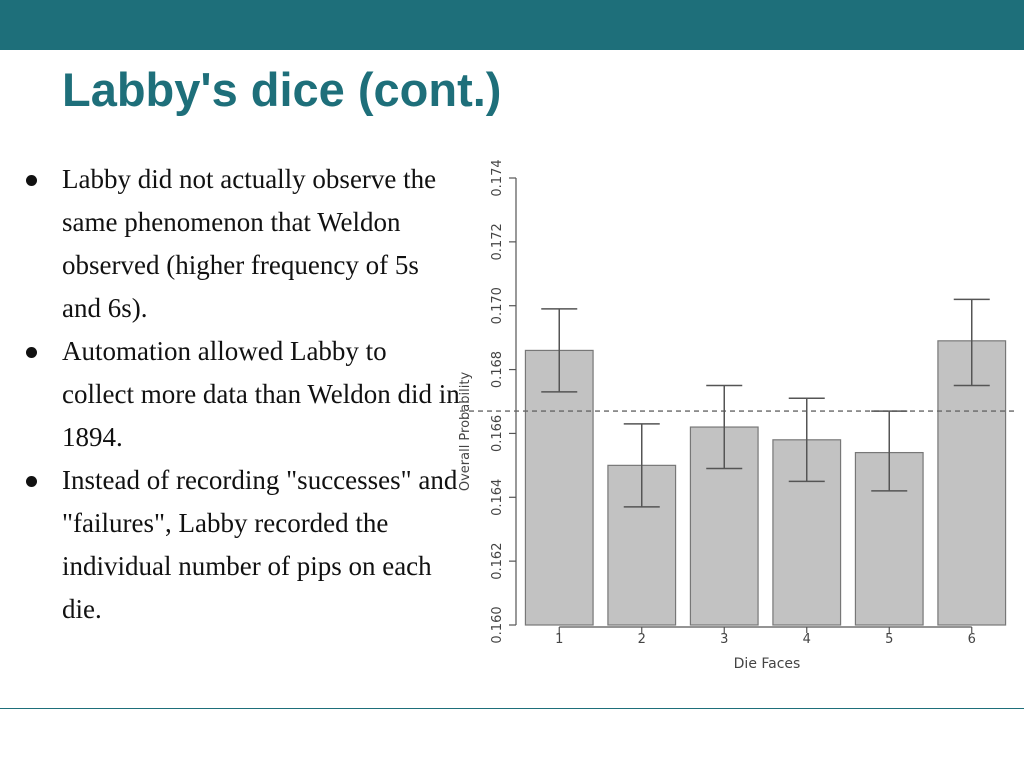 This screenshot has width=1024, height=768. Describe the element at coordinates (807, 639) in the screenshot. I see `x-tick-label: 4` at that location.